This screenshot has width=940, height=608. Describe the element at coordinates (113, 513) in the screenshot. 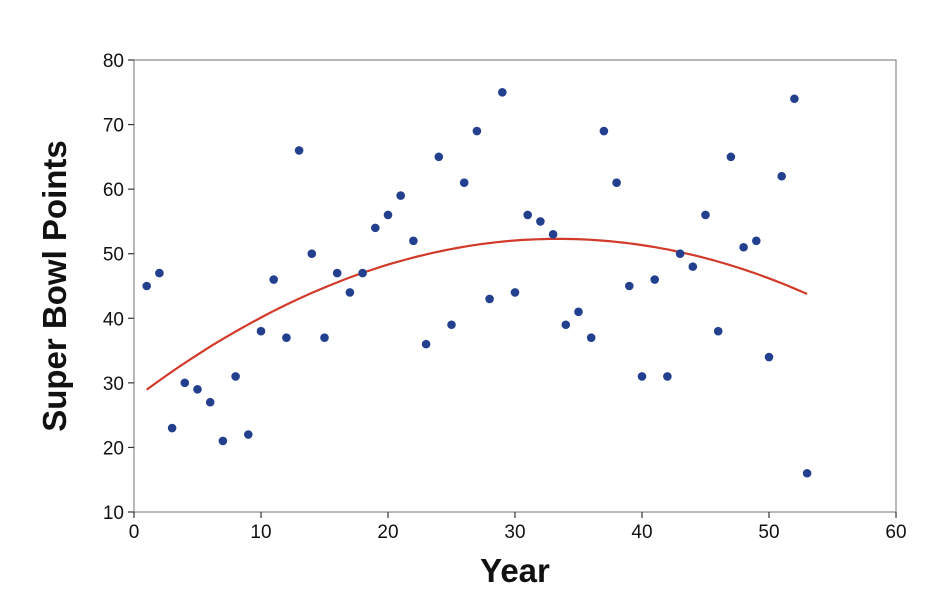

I see `y-tick-label: 10` at that location.